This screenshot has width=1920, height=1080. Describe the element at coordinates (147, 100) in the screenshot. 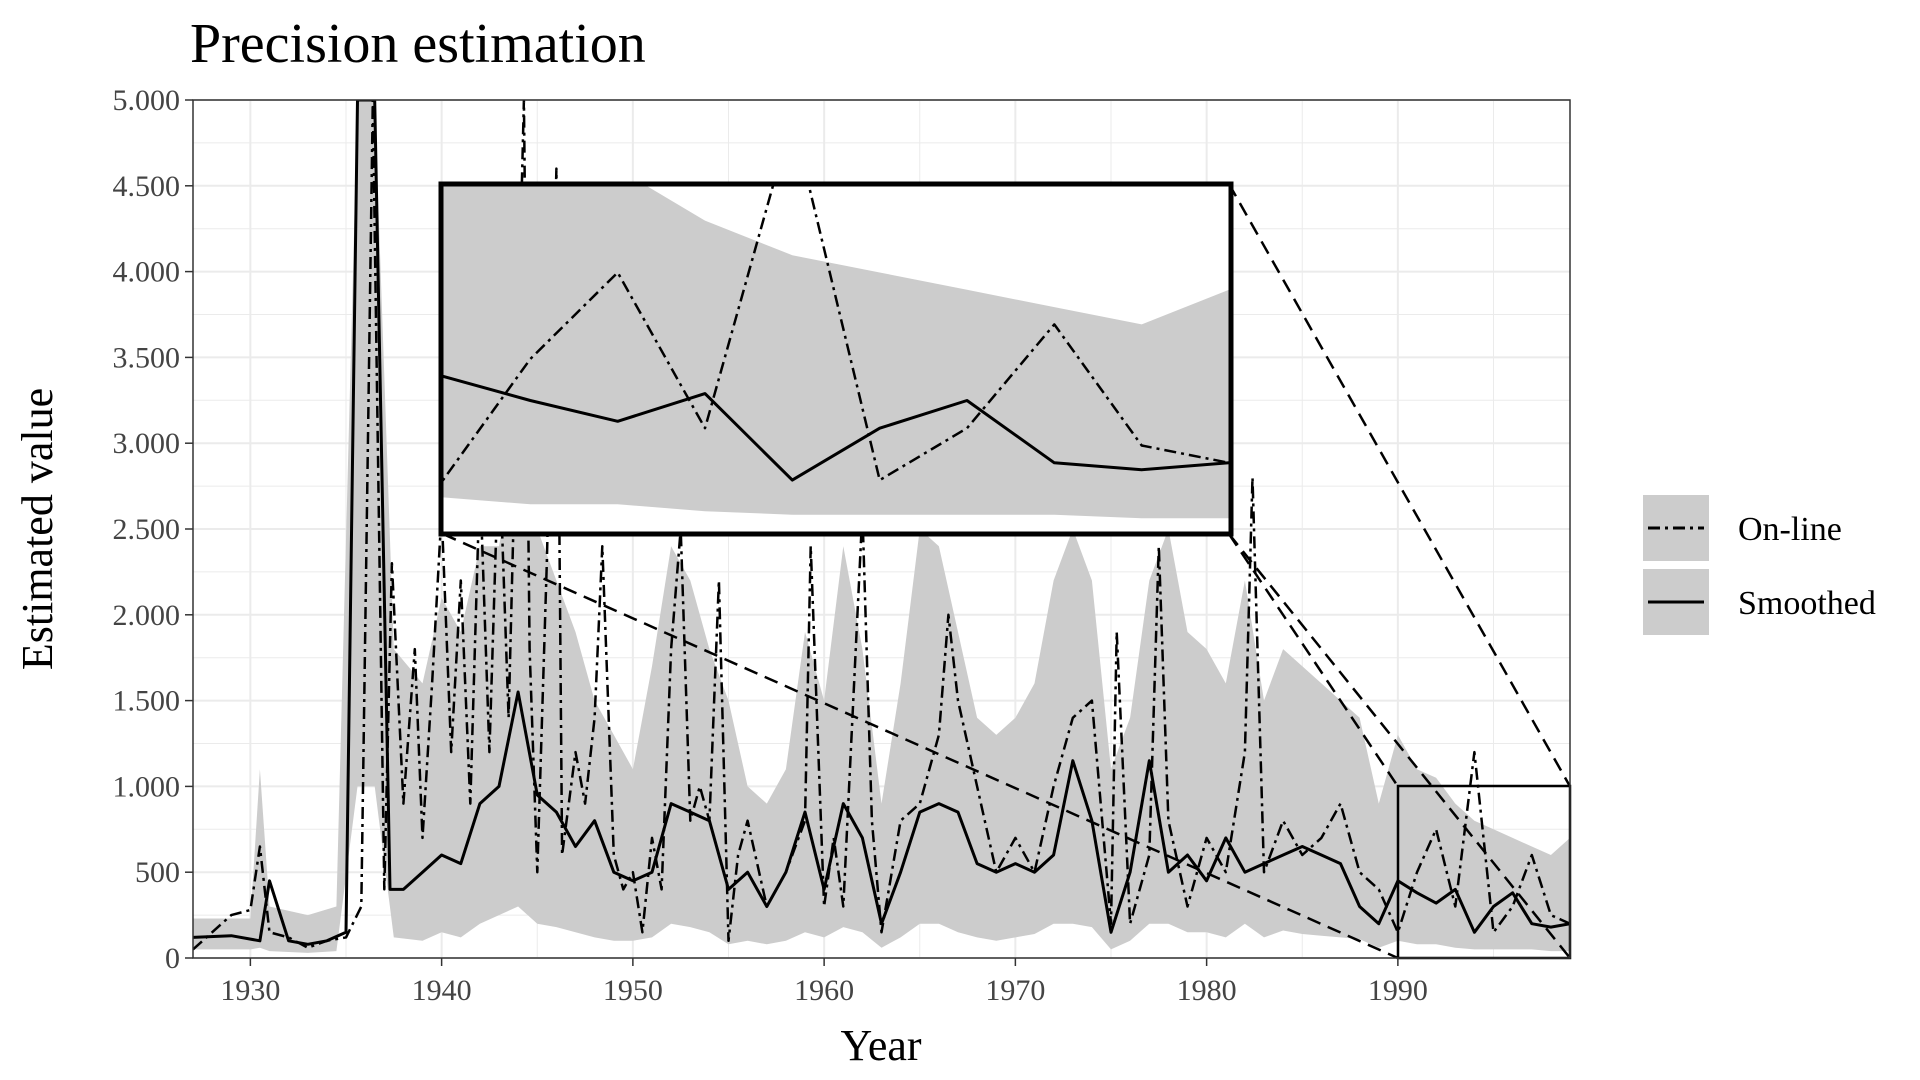

I see `y-tick-label: 5.000` at that location.